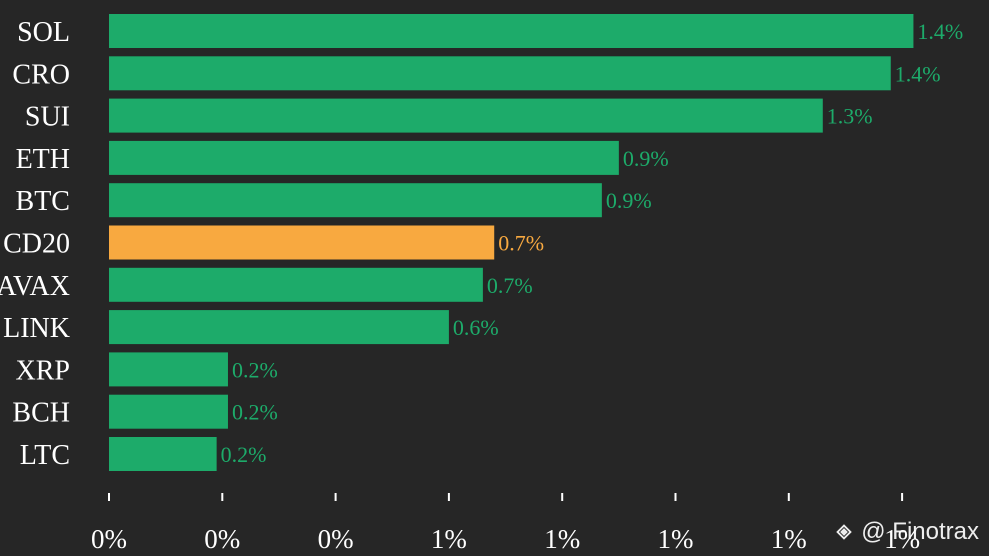 The image size is (989, 556). Describe the element at coordinates (222, 539) in the screenshot. I see `x-tick-label-1: 0%` at that location.